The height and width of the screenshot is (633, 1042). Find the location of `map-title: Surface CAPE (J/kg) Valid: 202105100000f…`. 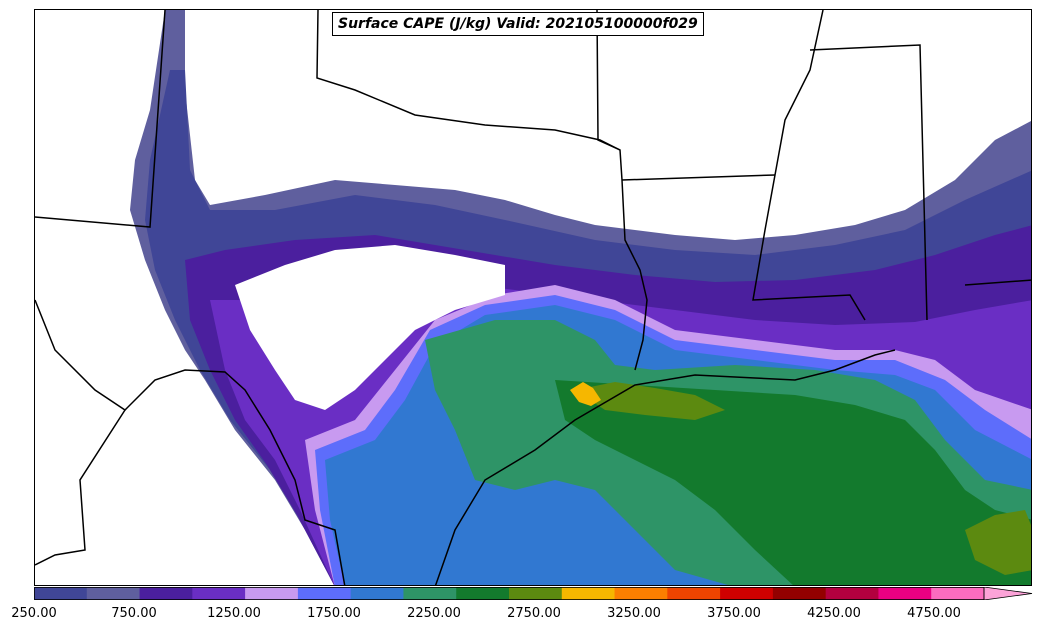

map-title: Surface CAPE (J/kg) Valid: 202105100000f… is located at coordinates (518, 24).